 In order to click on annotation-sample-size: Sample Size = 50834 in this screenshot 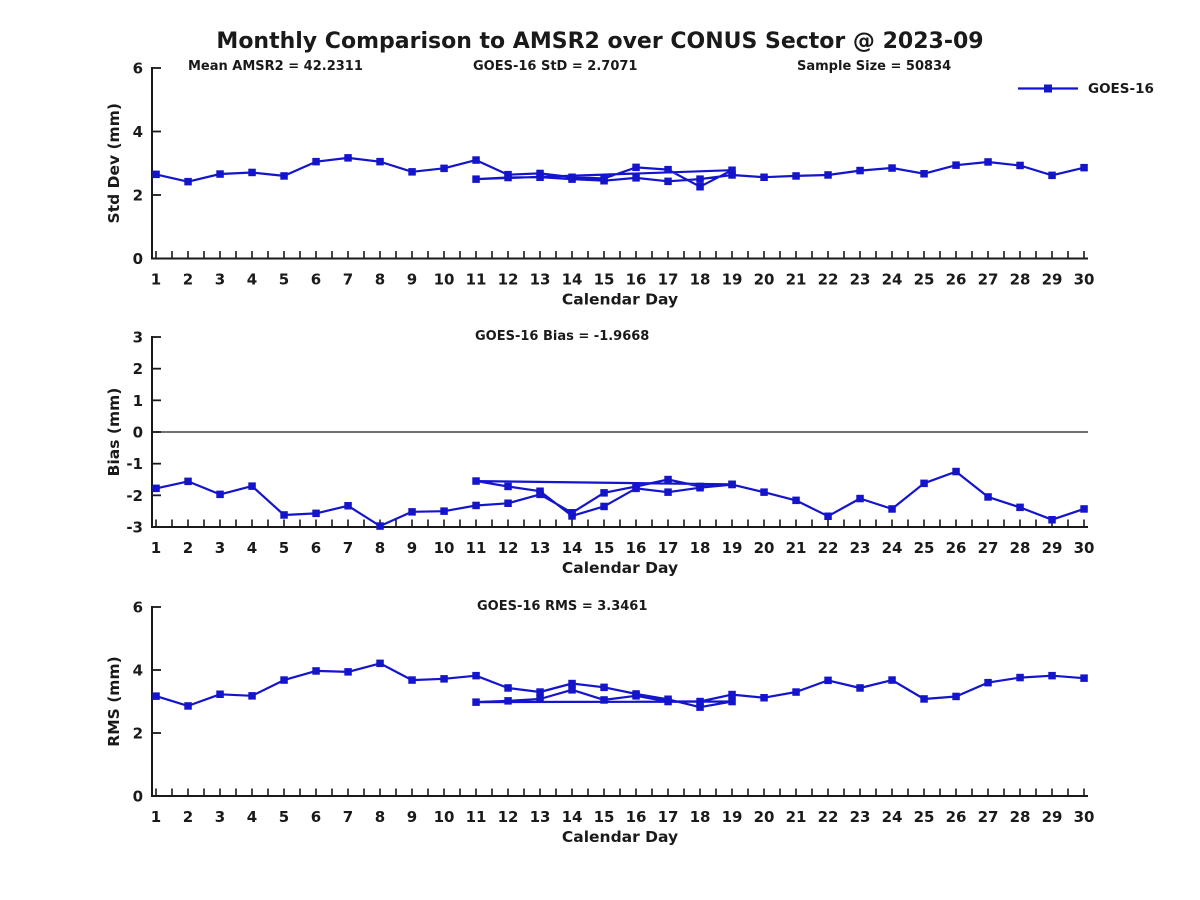, I will do `click(874, 66)`.